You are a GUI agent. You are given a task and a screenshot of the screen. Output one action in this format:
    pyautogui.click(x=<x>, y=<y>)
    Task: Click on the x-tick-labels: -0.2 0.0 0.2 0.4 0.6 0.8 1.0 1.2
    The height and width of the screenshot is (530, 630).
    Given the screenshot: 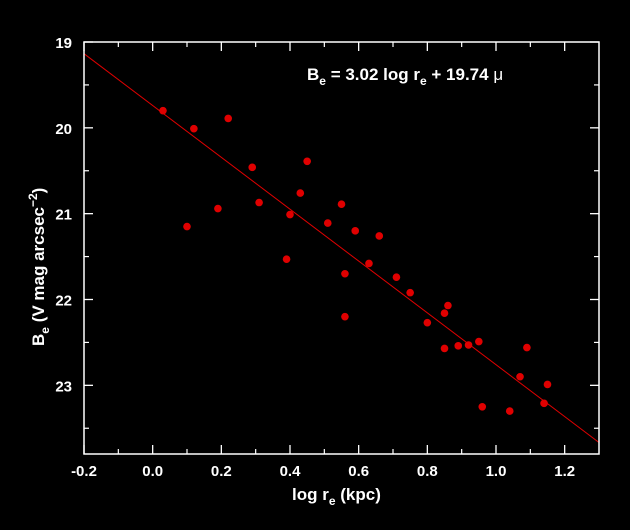 What is the action you would take?
    pyautogui.click(x=323, y=471)
    